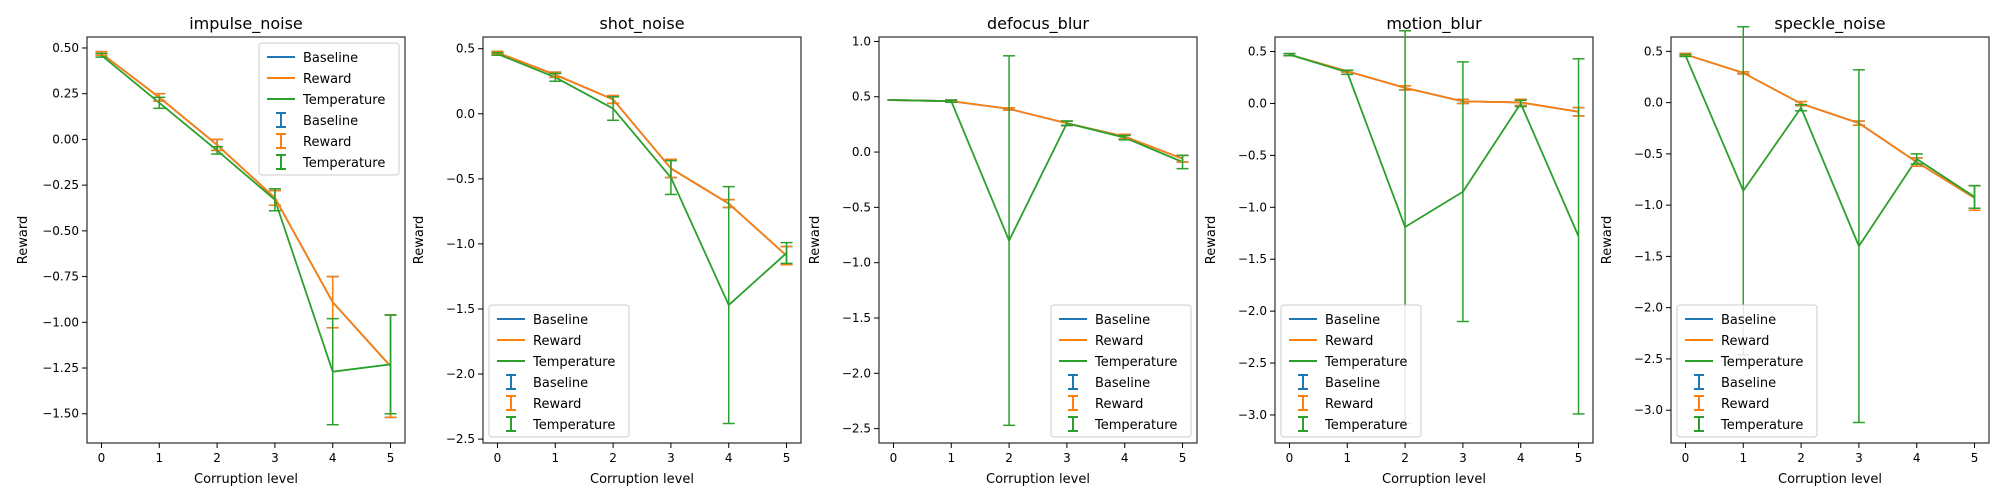  I want to click on chart-title: defocus_blur, so click(1038, 24).